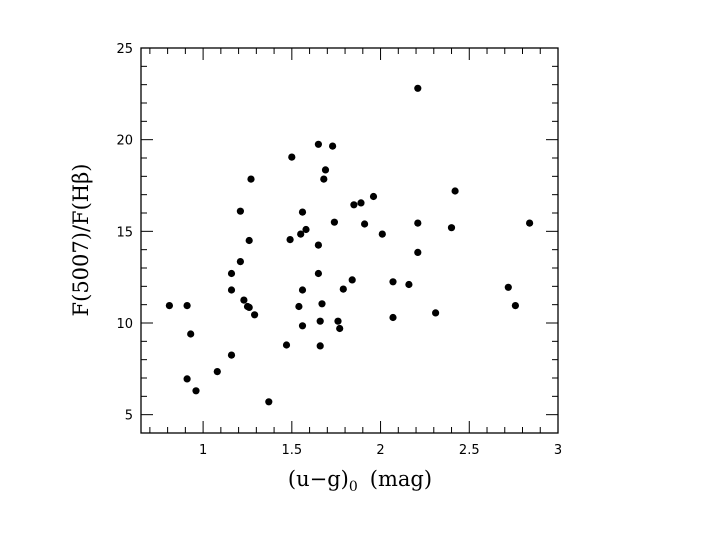 The width and height of the screenshot is (705, 545). I want to click on y-tick-label: 15, so click(124, 232).